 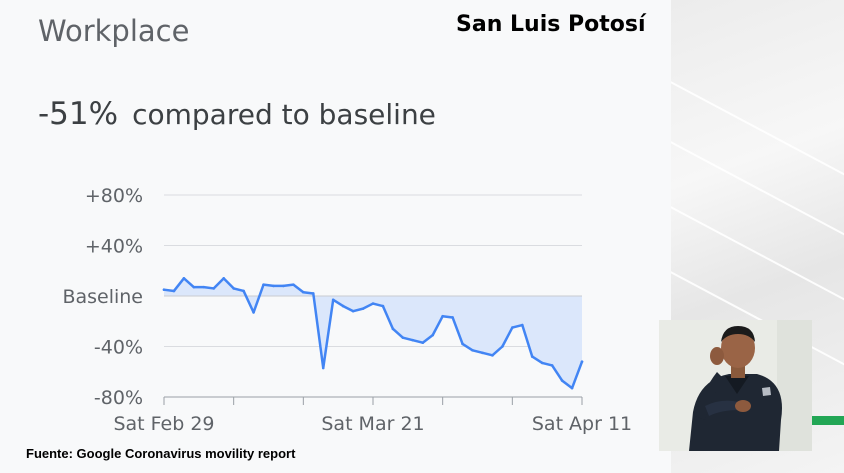 What do you see at coordinates (114, 247) in the screenshot?
I see `y-tick-label: +40%` at bounding box center [114, 247].